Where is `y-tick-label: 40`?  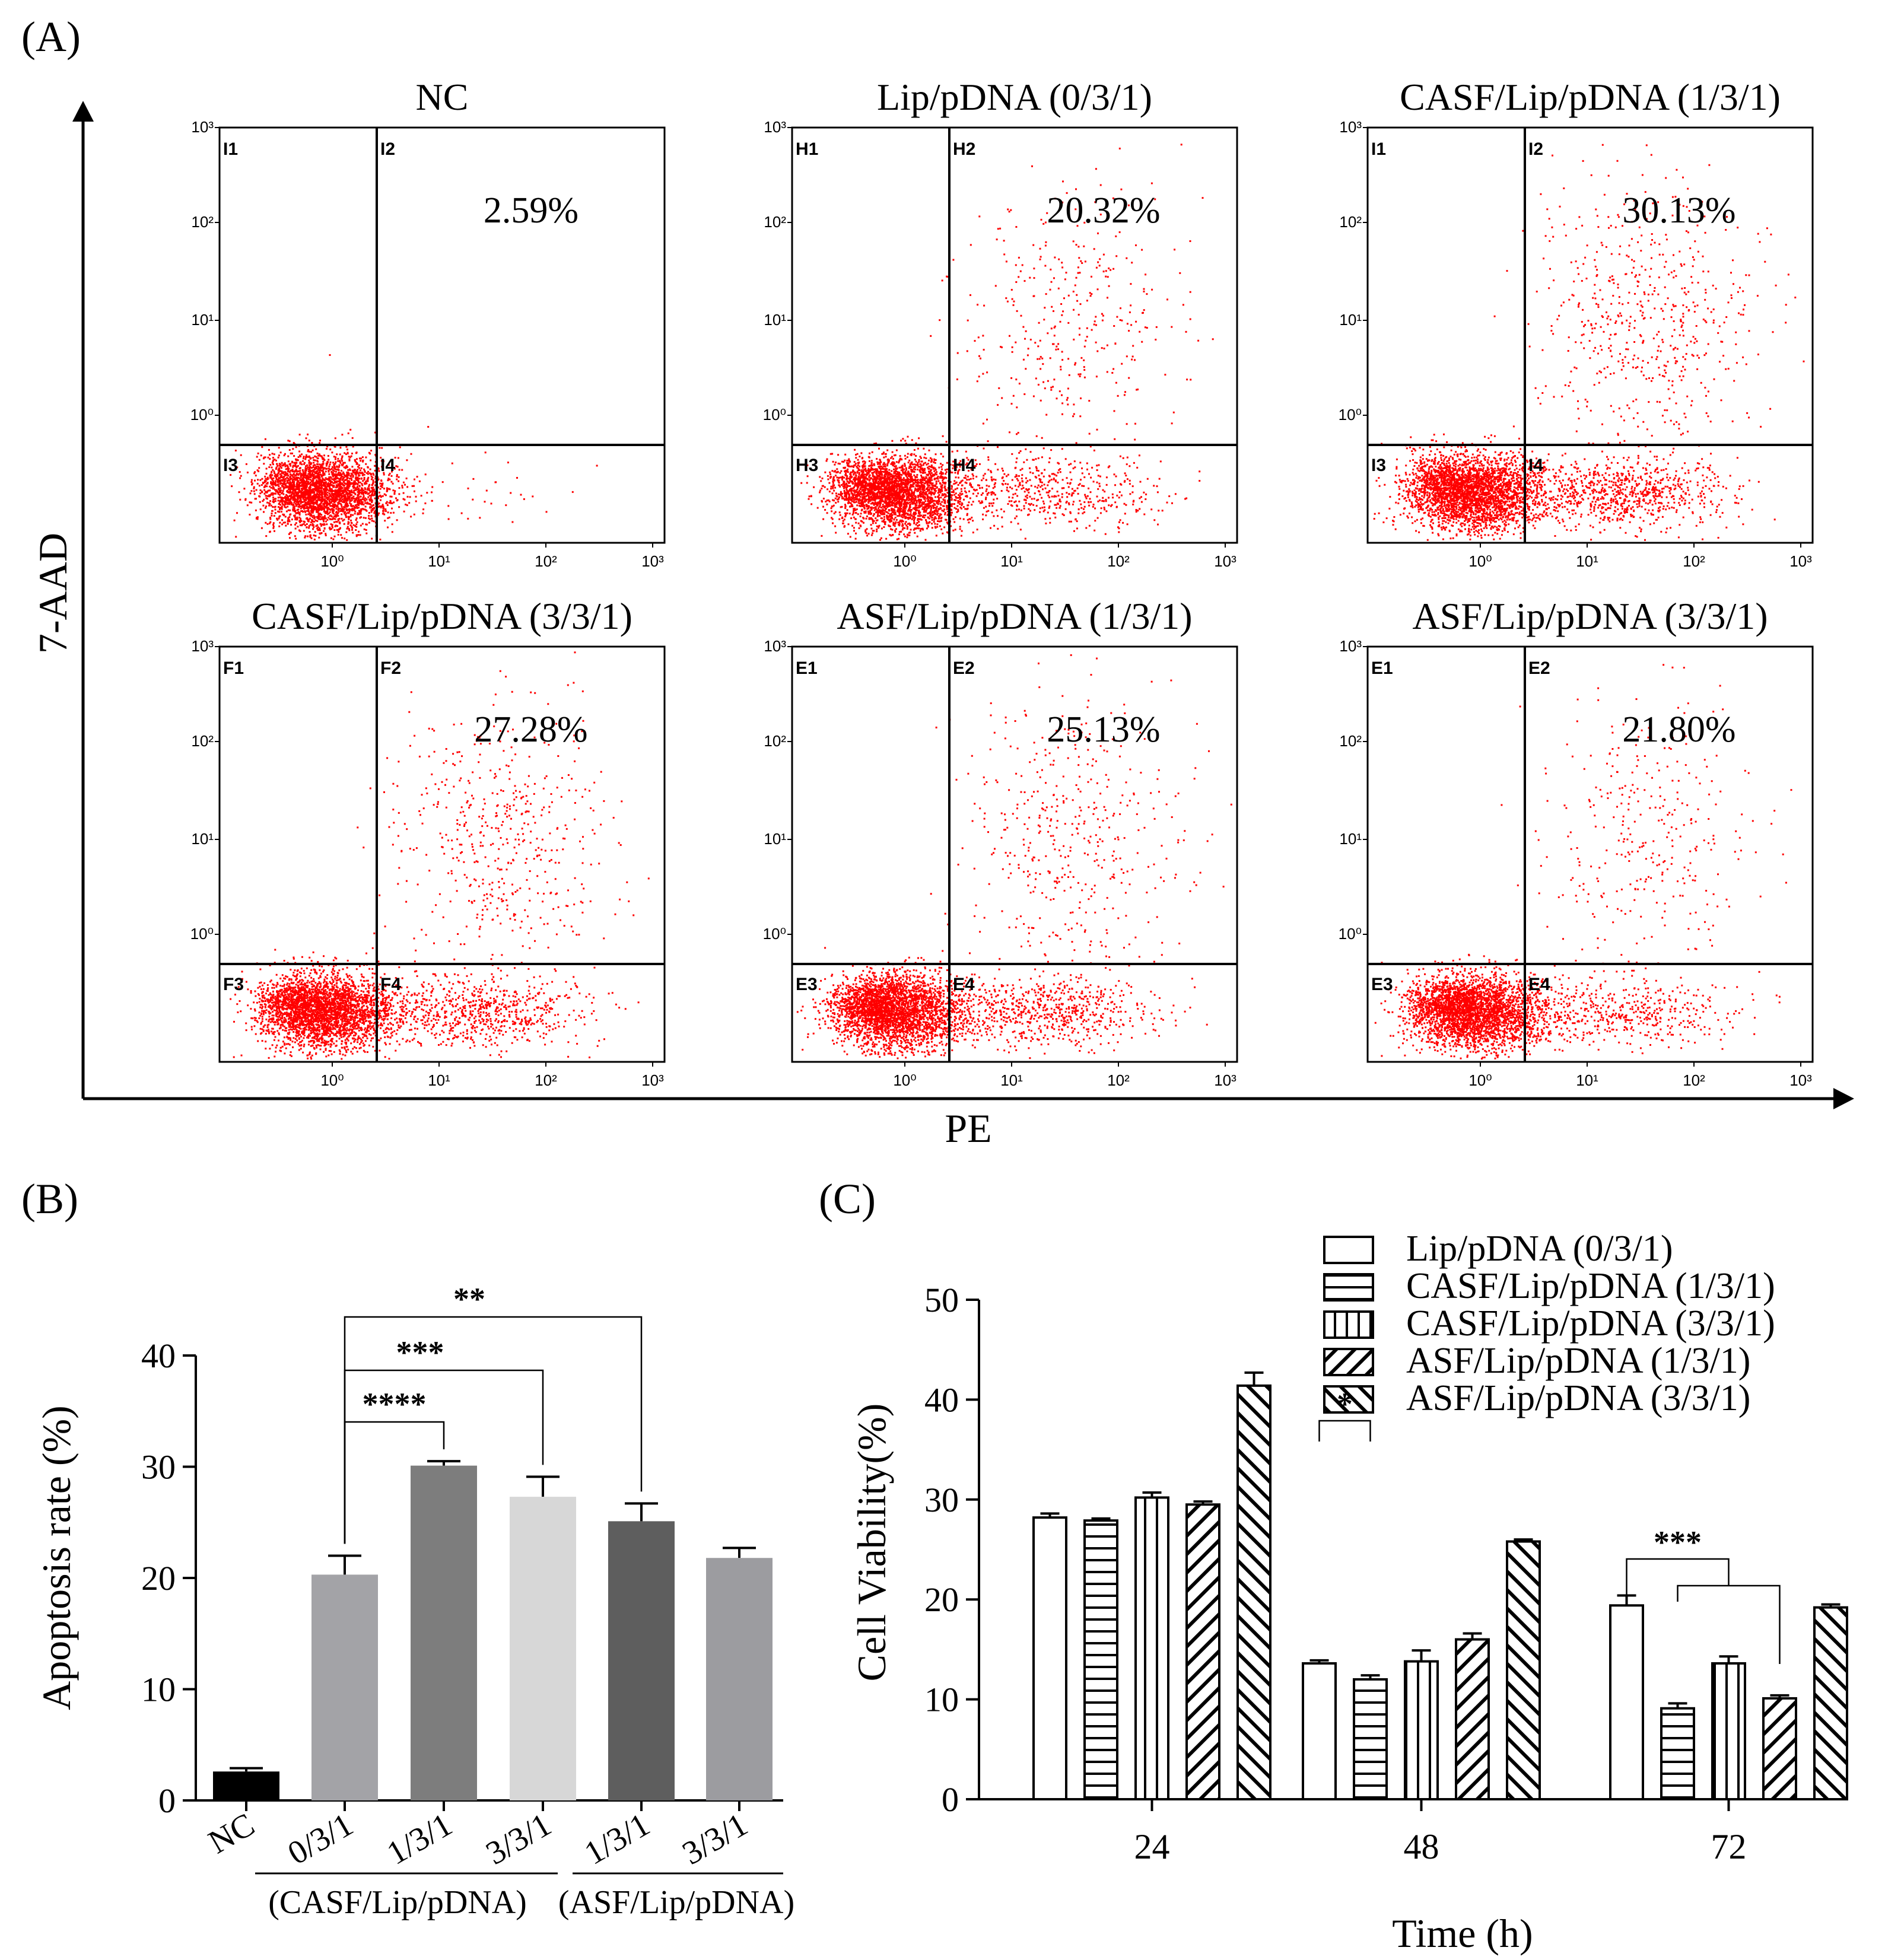
y-tick-label: 40 is located at coordinates (158, 1356).